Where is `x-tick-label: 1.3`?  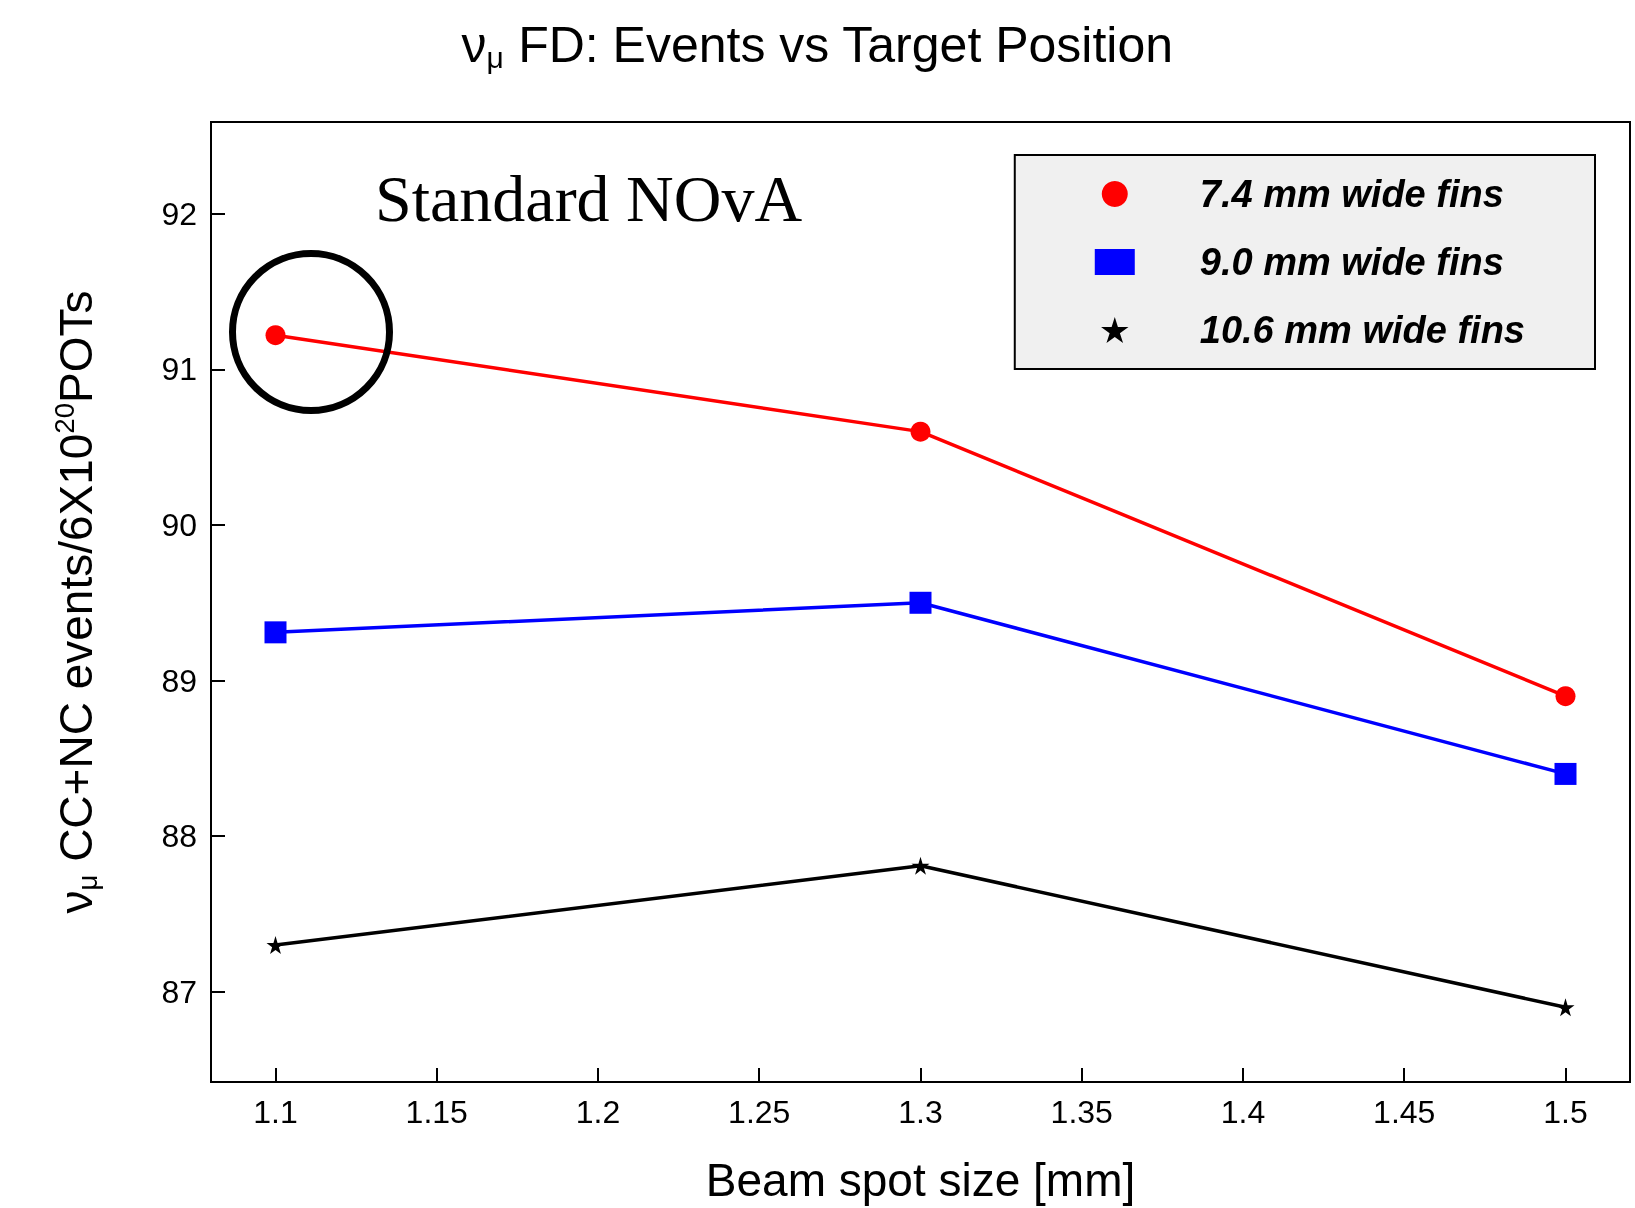
x-tick-label: 1.3 is located at coordinates (920, 1112).